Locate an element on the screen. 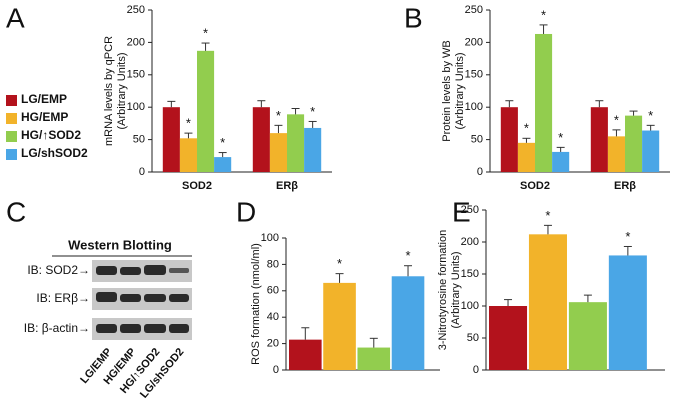  panel-label: E is located at coordinates (461, 211).